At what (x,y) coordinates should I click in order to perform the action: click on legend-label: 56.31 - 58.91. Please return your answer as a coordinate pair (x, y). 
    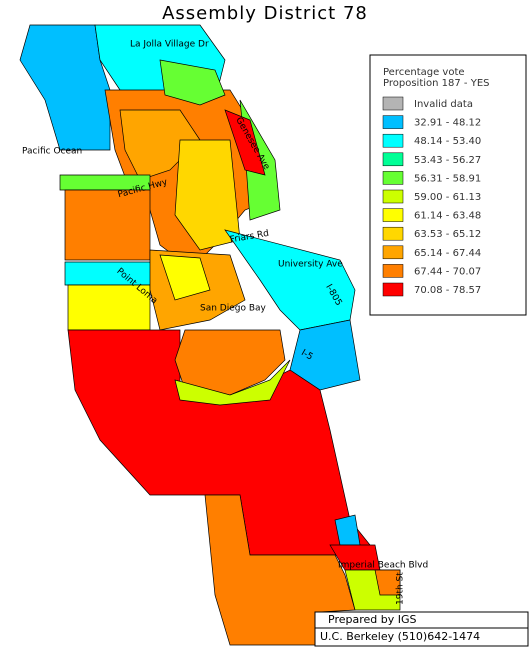
    Looking at the image, I should click on (447, 178).